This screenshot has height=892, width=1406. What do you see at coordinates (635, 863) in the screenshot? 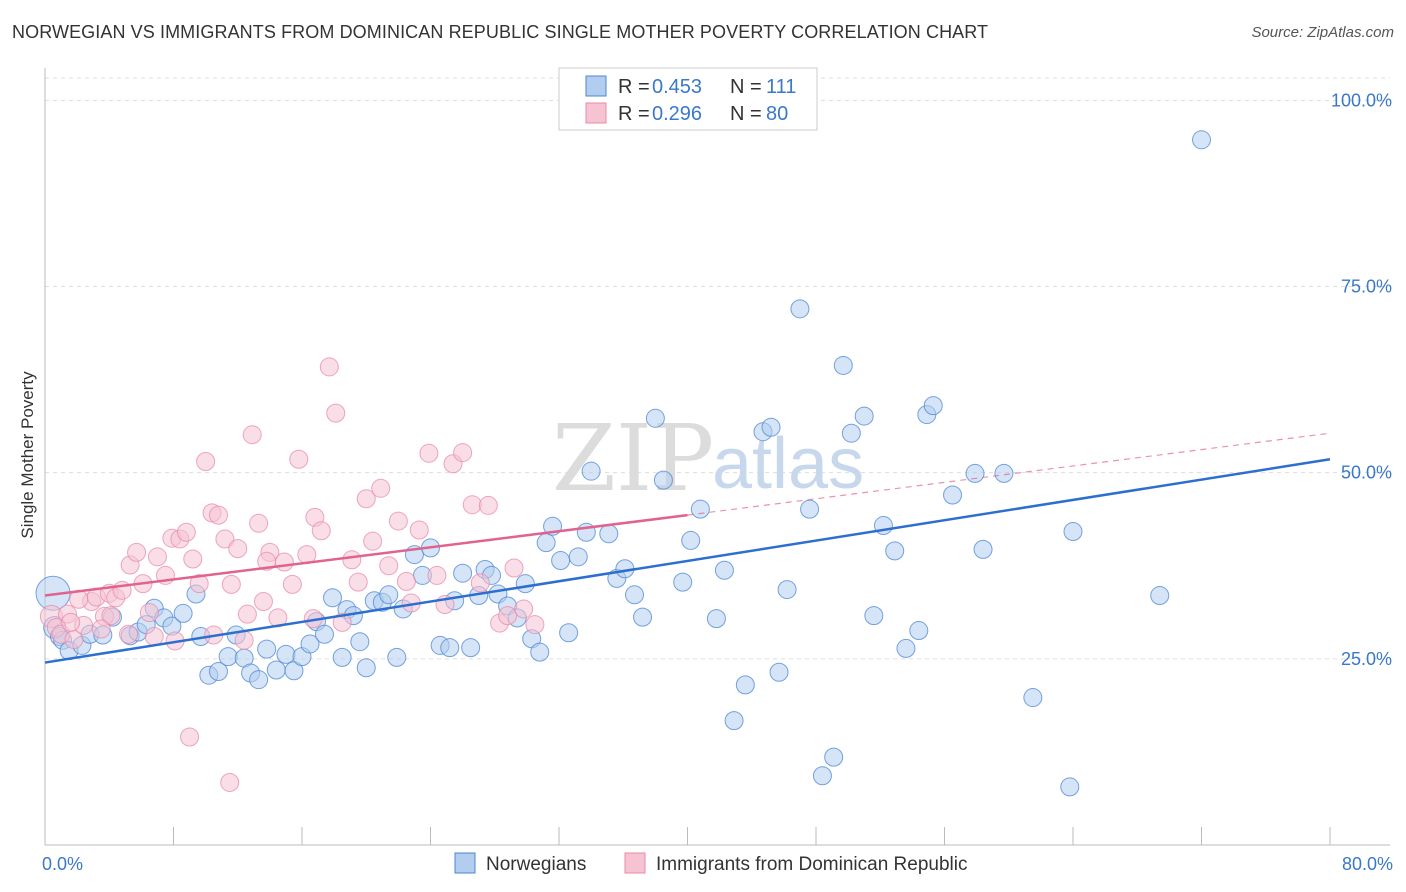
I see `legend-swatch-dominican` at bounding box center [635, 863].